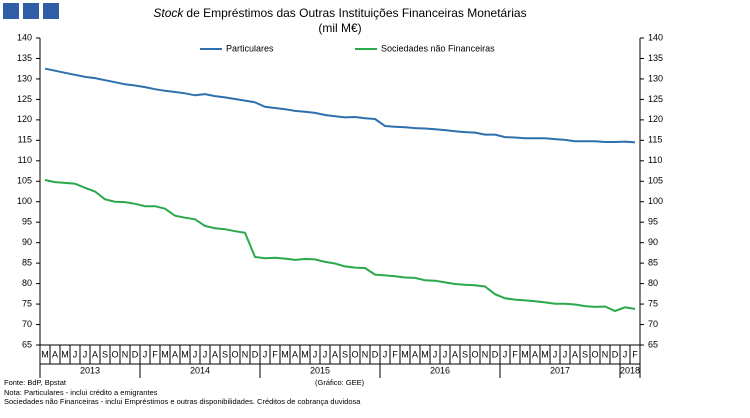  I want to click on y2-tick-label: 75, so click(653, 303).